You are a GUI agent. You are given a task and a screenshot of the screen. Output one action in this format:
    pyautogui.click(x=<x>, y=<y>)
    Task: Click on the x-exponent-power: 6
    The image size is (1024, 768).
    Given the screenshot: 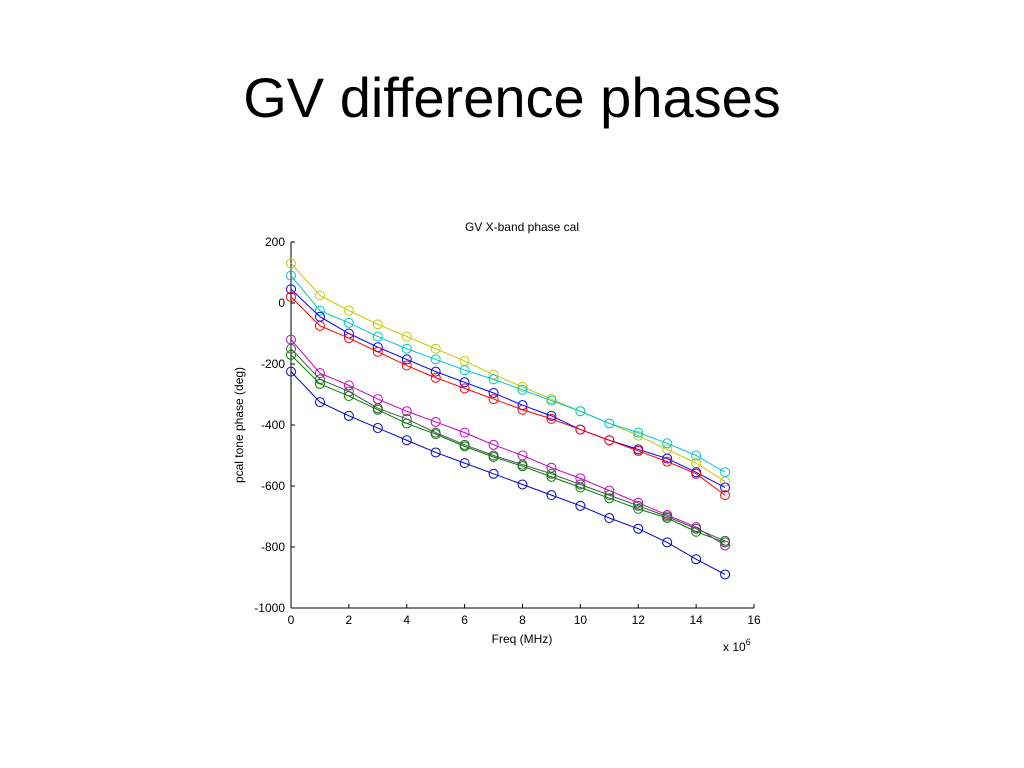 What is the action you would take?
    pyautogui.click(x=748, y=642)
    